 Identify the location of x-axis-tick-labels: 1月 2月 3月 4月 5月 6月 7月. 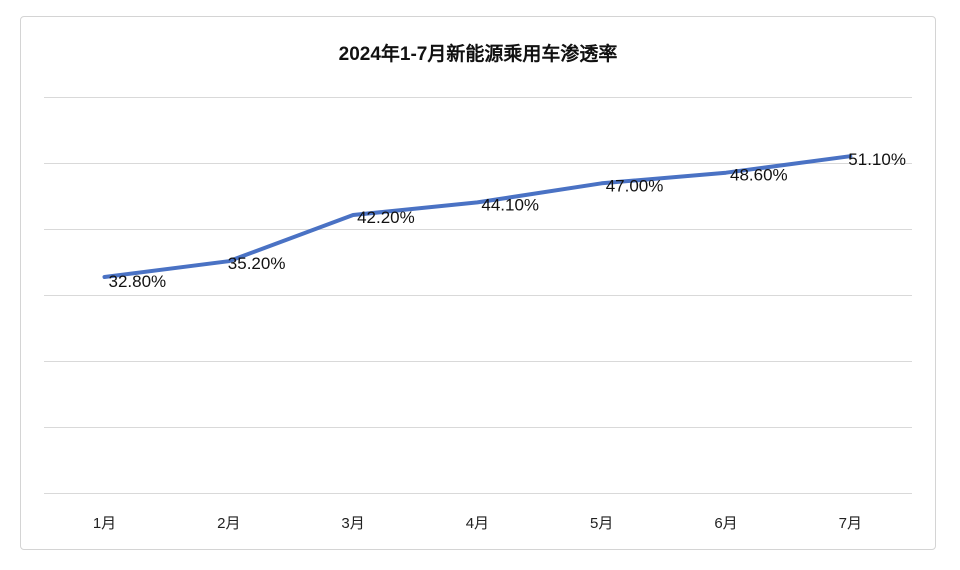
(477, 523).